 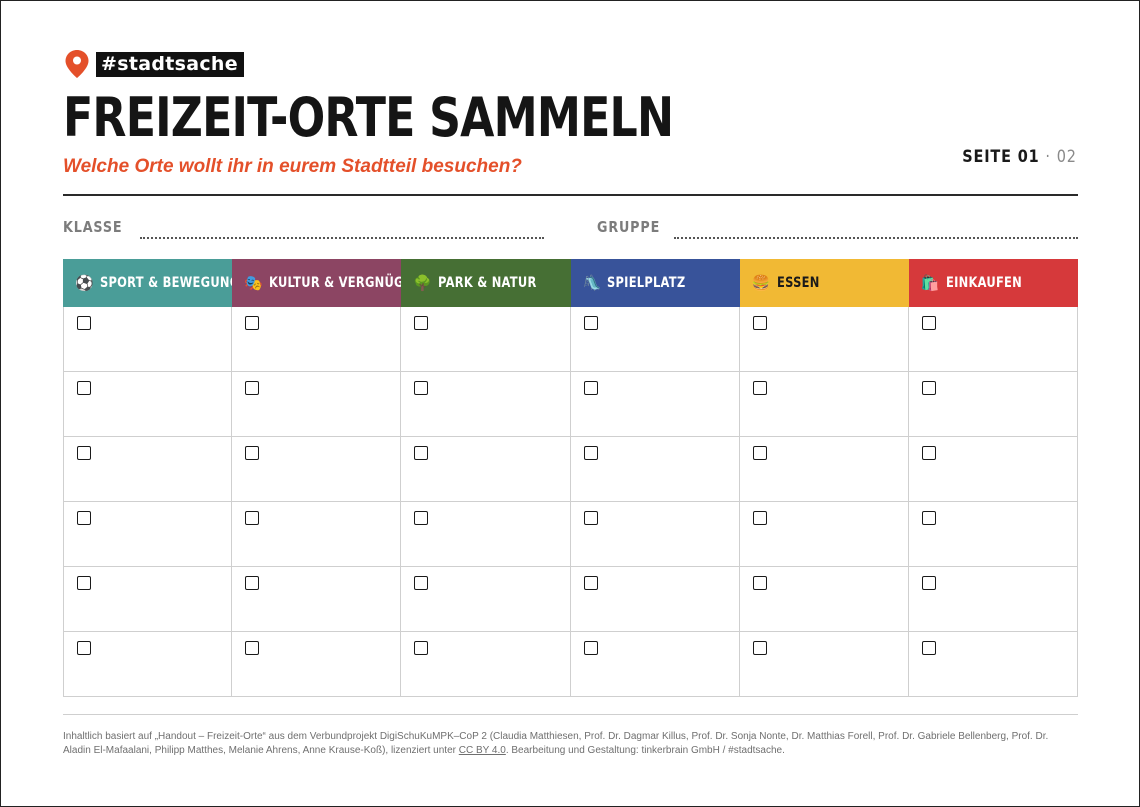 What do you see at coordinates (570, 714) in the screenshot?
I see `footer-divider` at bounding box center [570, 714].